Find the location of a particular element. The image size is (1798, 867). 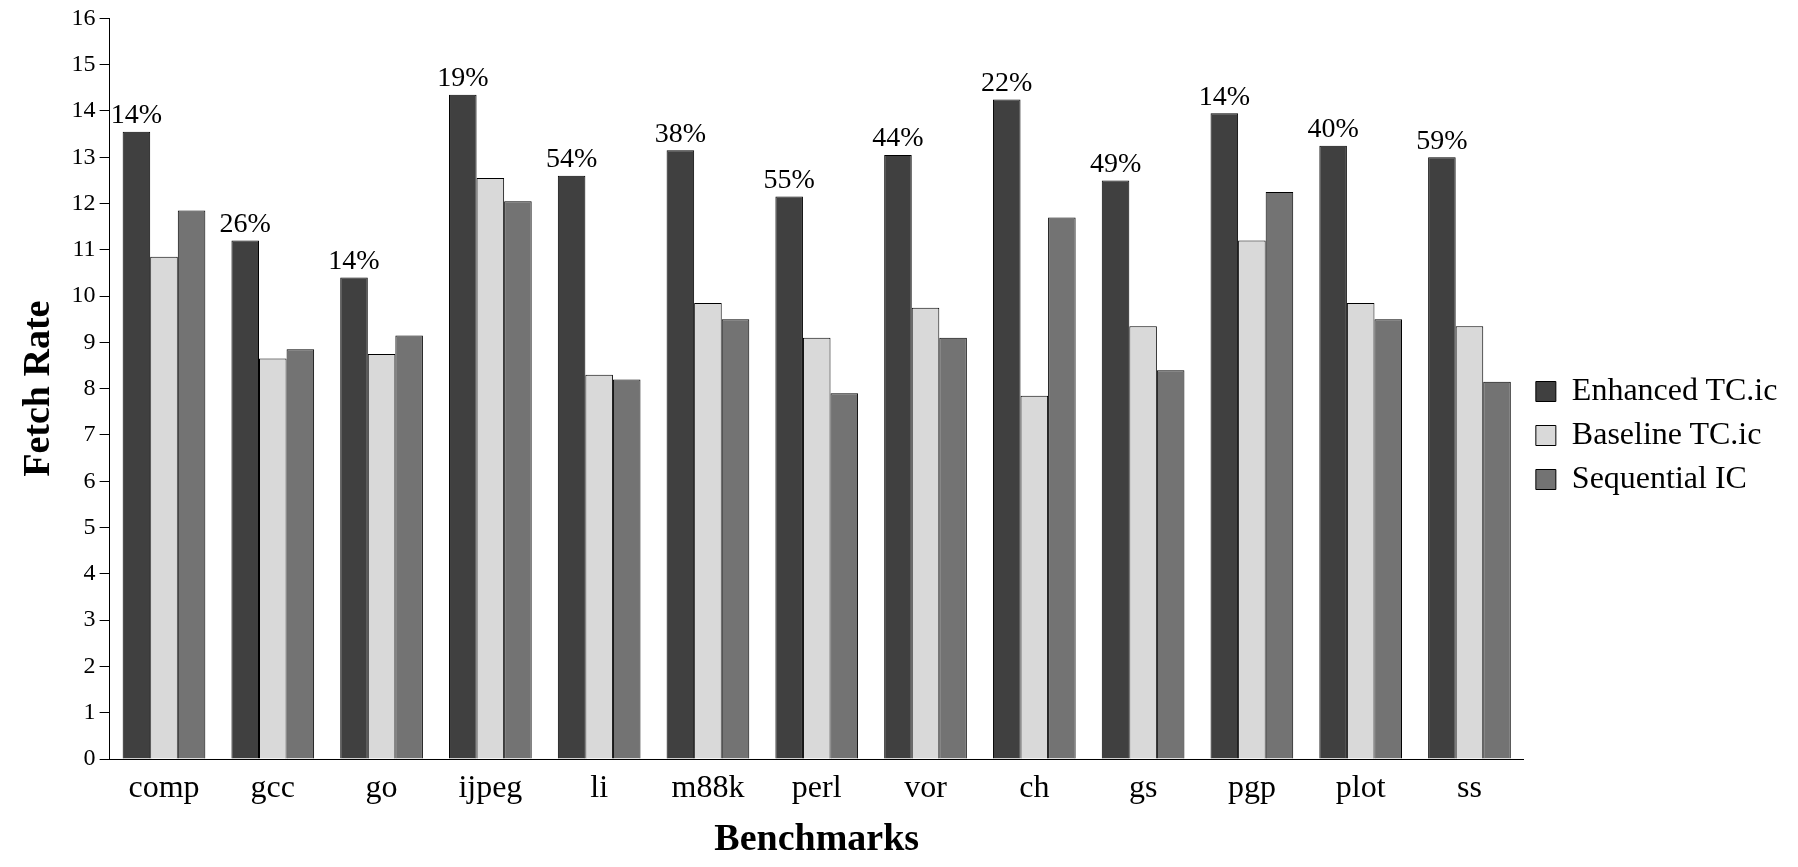

y-axis-title: Fetch Rate is located at coordinates (35, 388).